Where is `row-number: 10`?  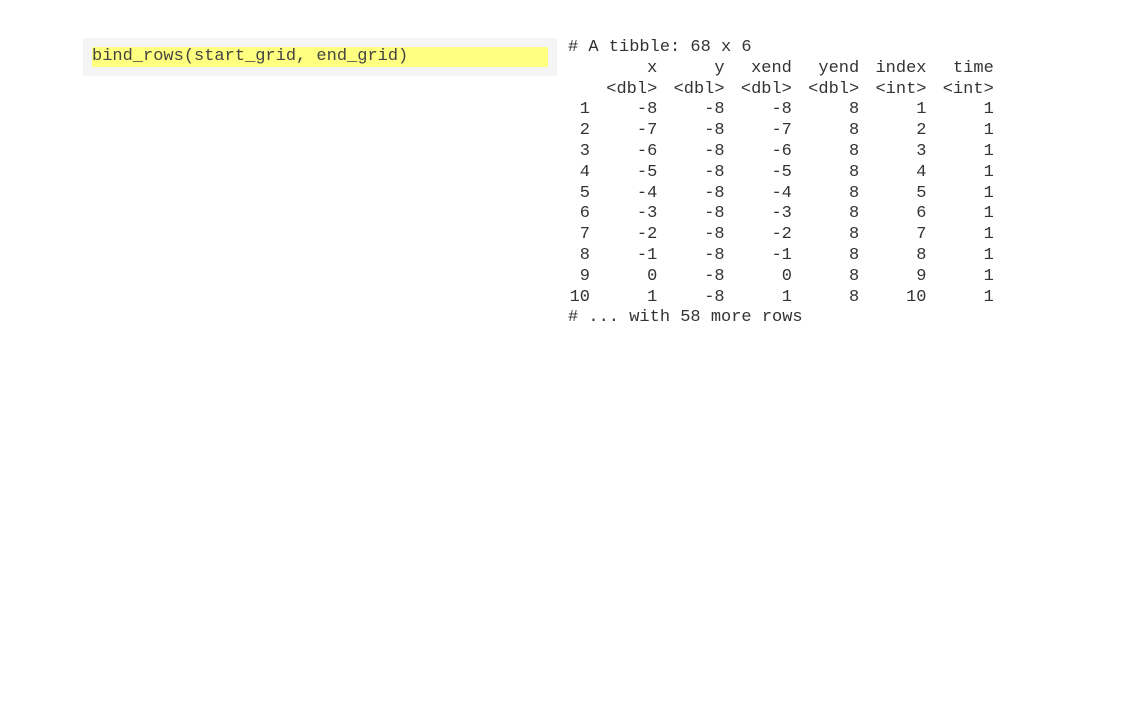
row-number: 10 is located at coordinates (579, 297).